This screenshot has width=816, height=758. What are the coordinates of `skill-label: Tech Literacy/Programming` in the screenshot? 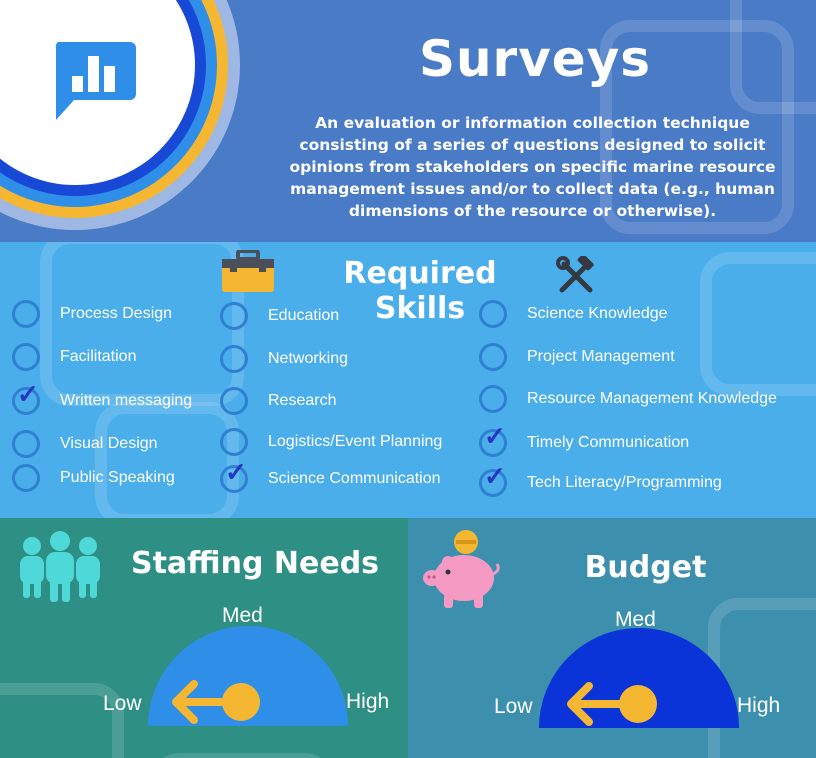 It's located at (624, 482).